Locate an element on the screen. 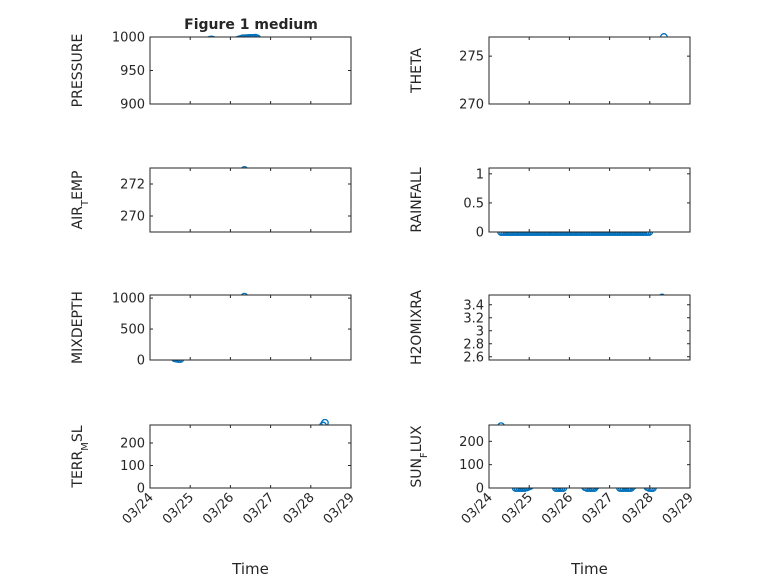 Image resolution: width=778 pixels, height=587 pixels. y-axis-label: MIXDEPTH is located at coordinates (78, 327).